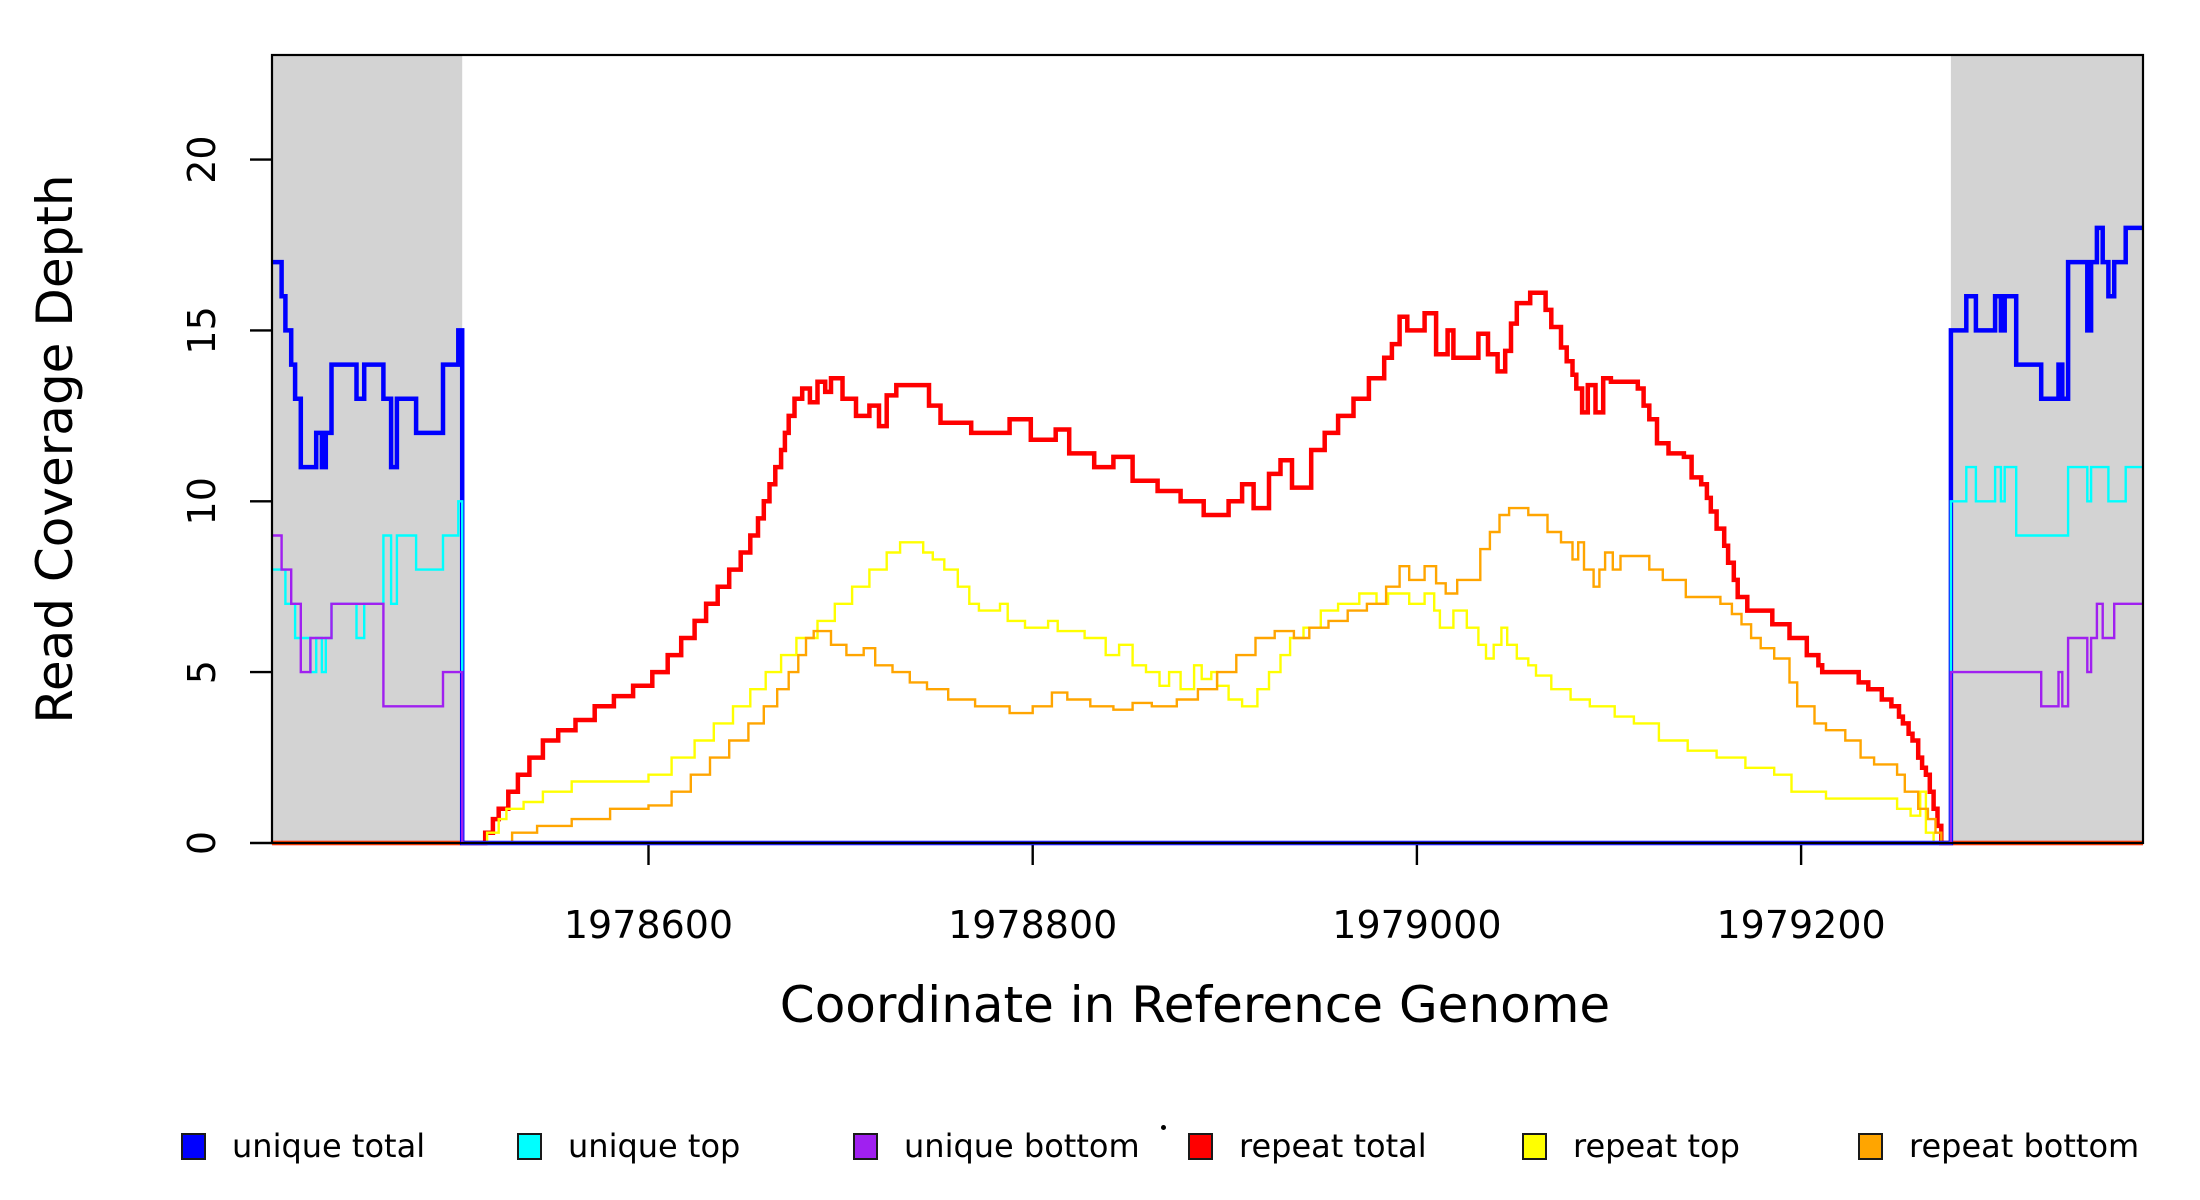 This screenshot has height=1200, width=2200. I want to click on legend-item-unique-top: unique top, so click(629, 1146).